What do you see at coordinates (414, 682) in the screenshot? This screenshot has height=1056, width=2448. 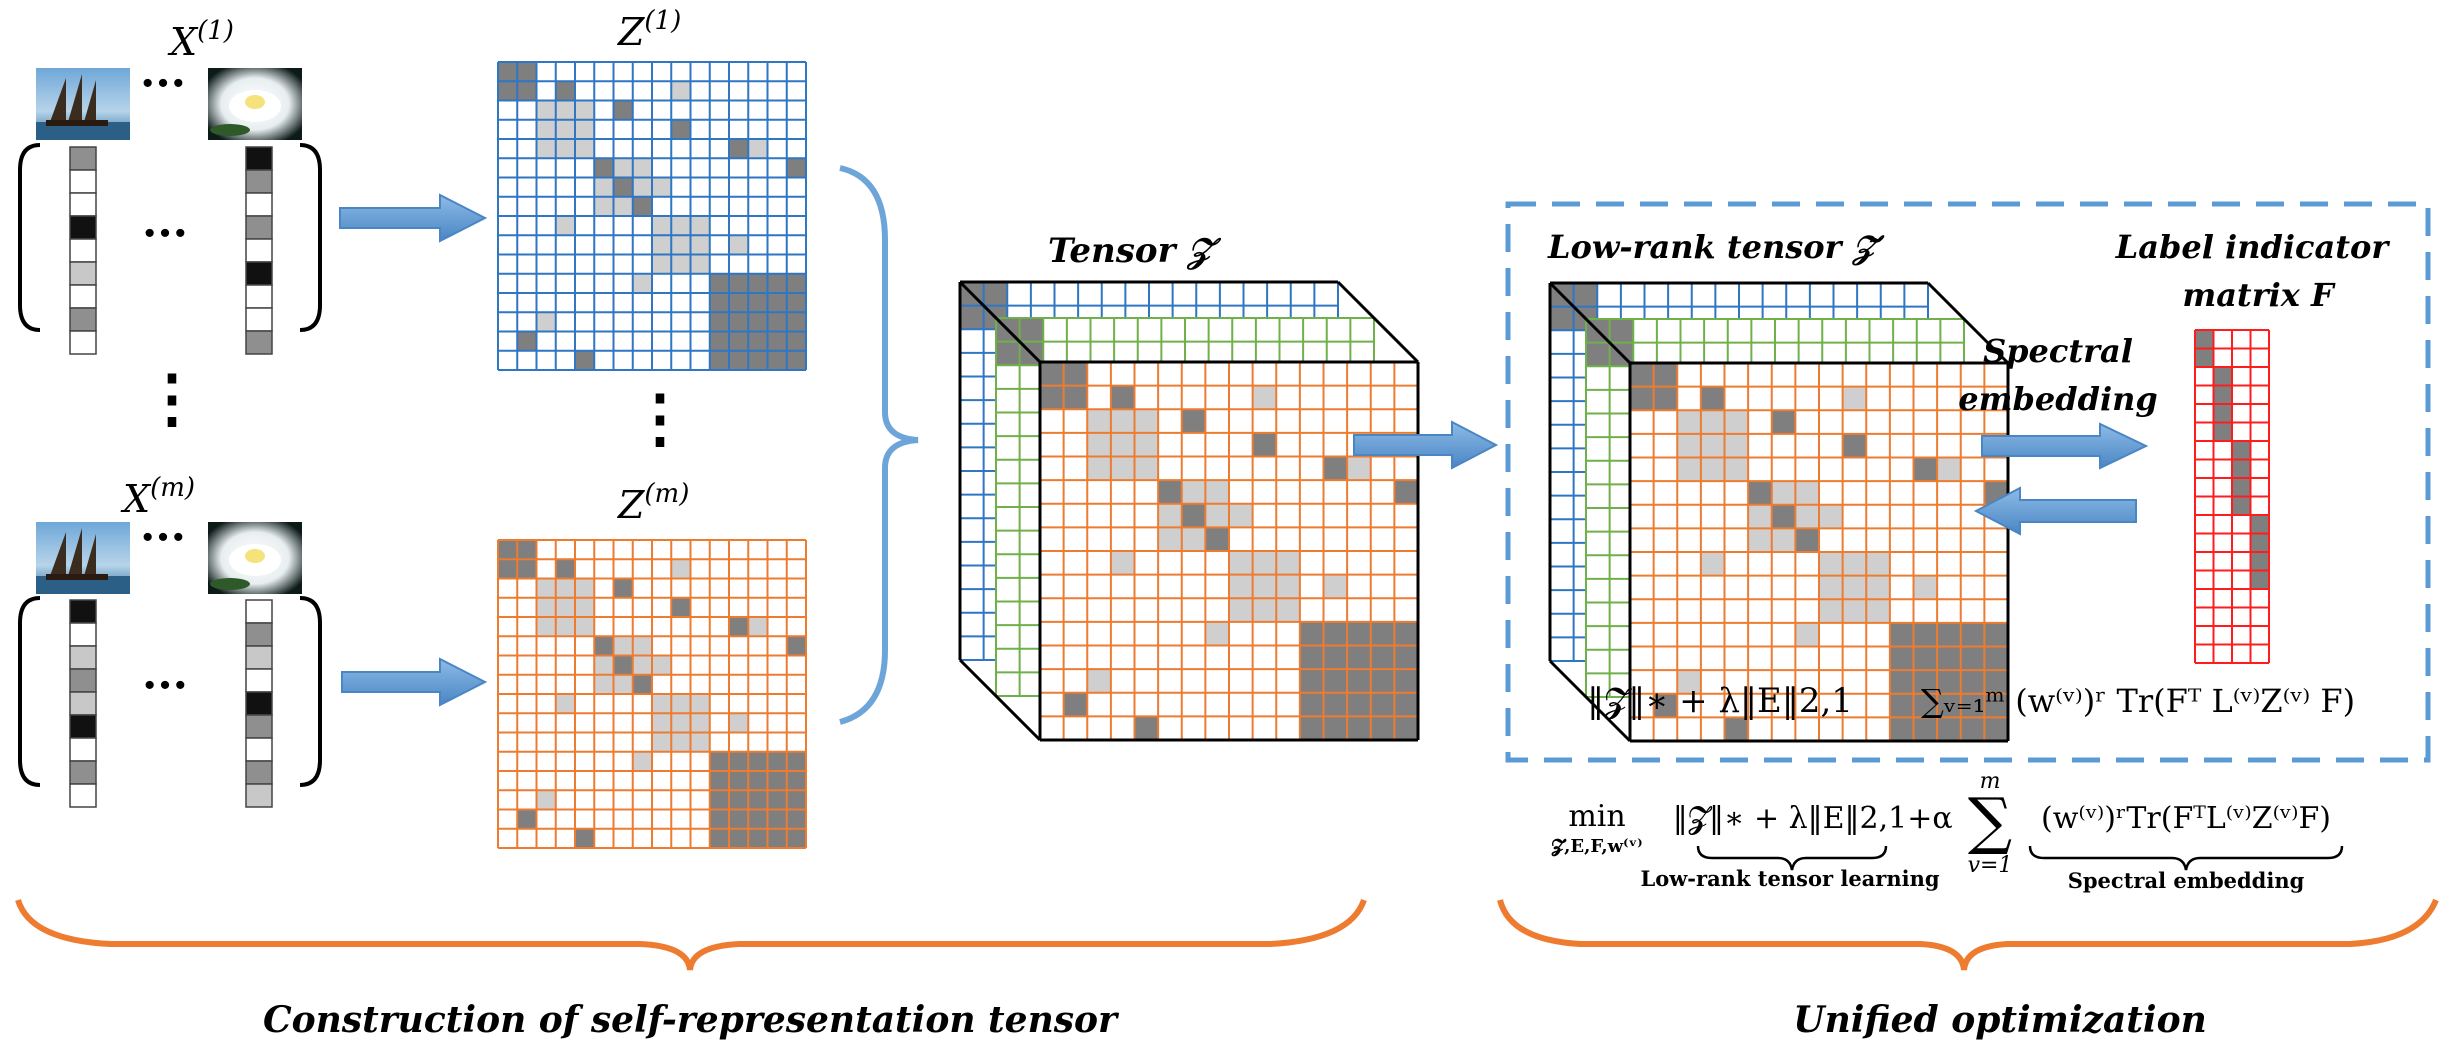 I see `arrow-right-icon` at bounding box center [414, 682].